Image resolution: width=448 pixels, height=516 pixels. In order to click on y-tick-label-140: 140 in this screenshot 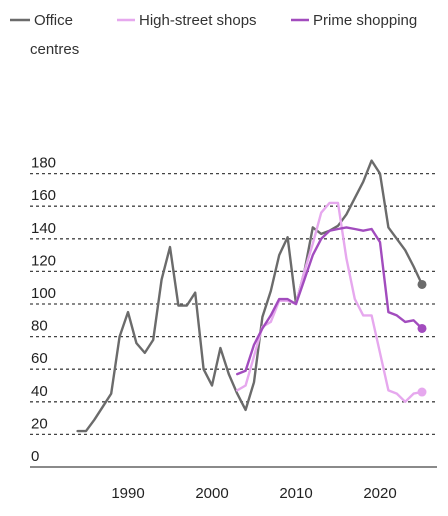, I will do `click(43, 228)`.